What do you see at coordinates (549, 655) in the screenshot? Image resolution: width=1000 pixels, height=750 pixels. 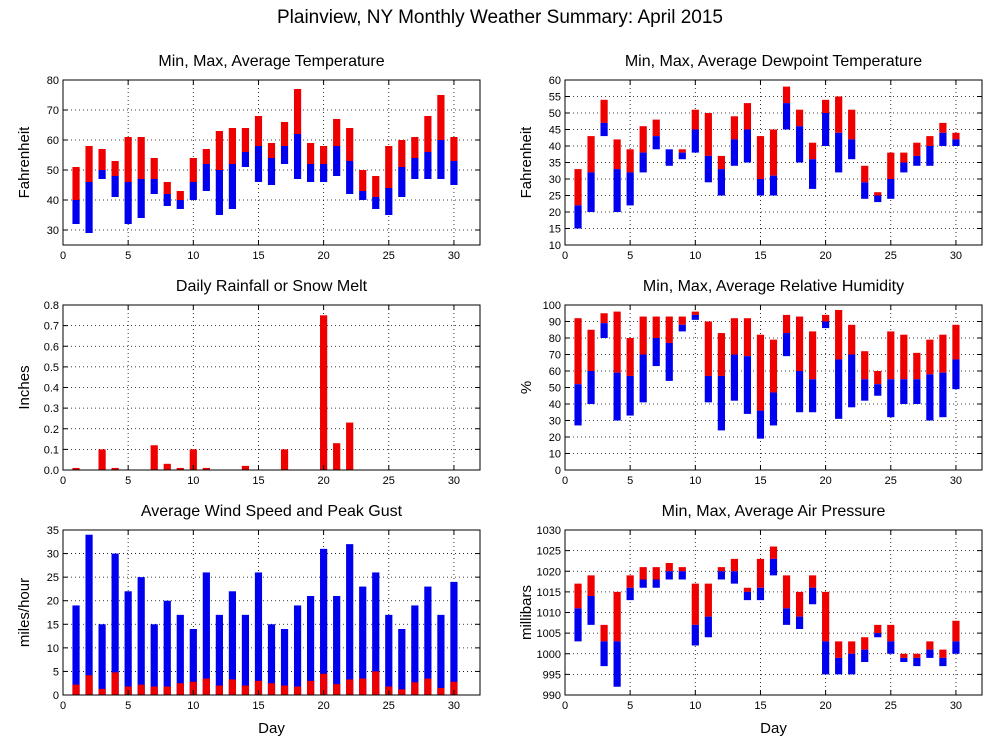 I see `y-tick-label: 1000` at bounding box center [549, 655].